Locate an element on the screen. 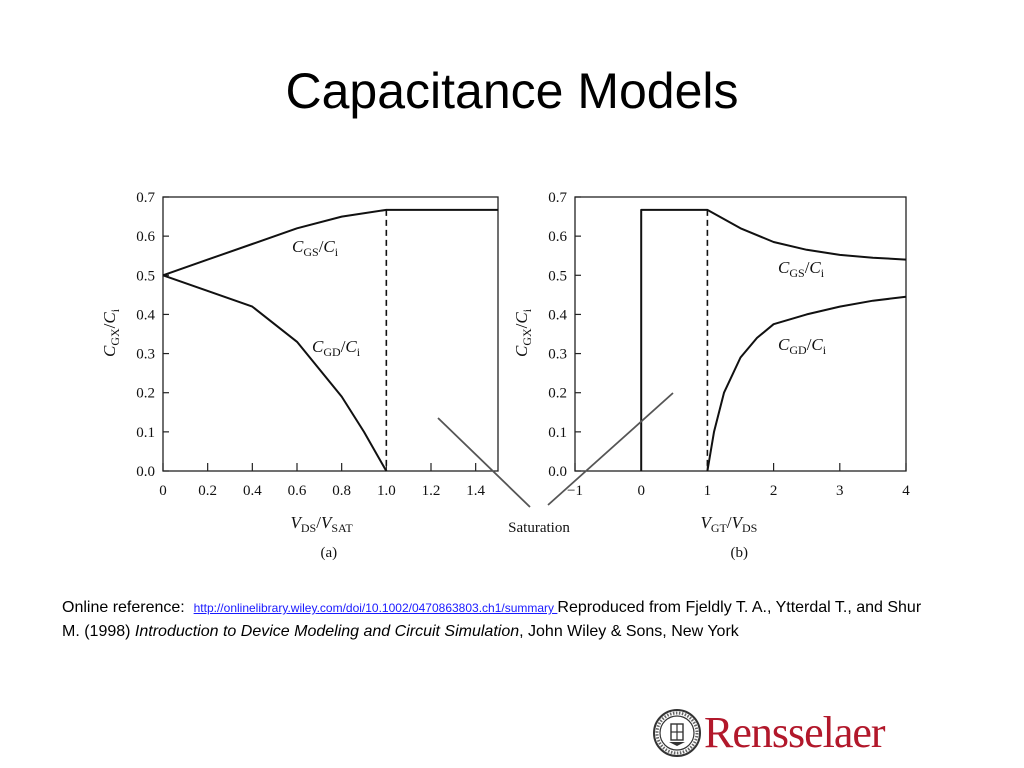  y-axis-label-a: CGX​/Ci​ is located at coordinates (111, 332).